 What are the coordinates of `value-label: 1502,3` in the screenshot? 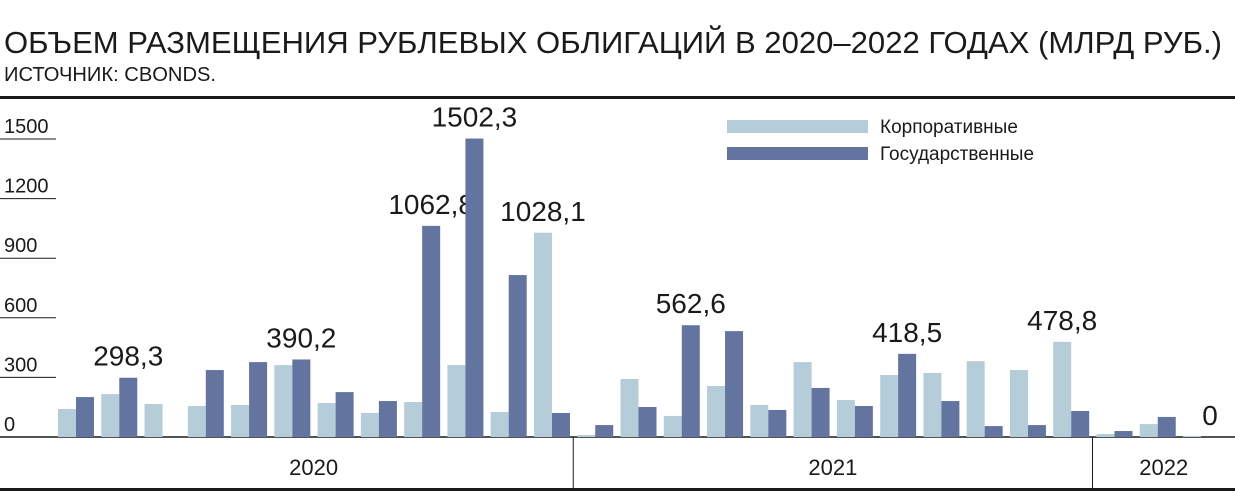 It's located at (475, 117).